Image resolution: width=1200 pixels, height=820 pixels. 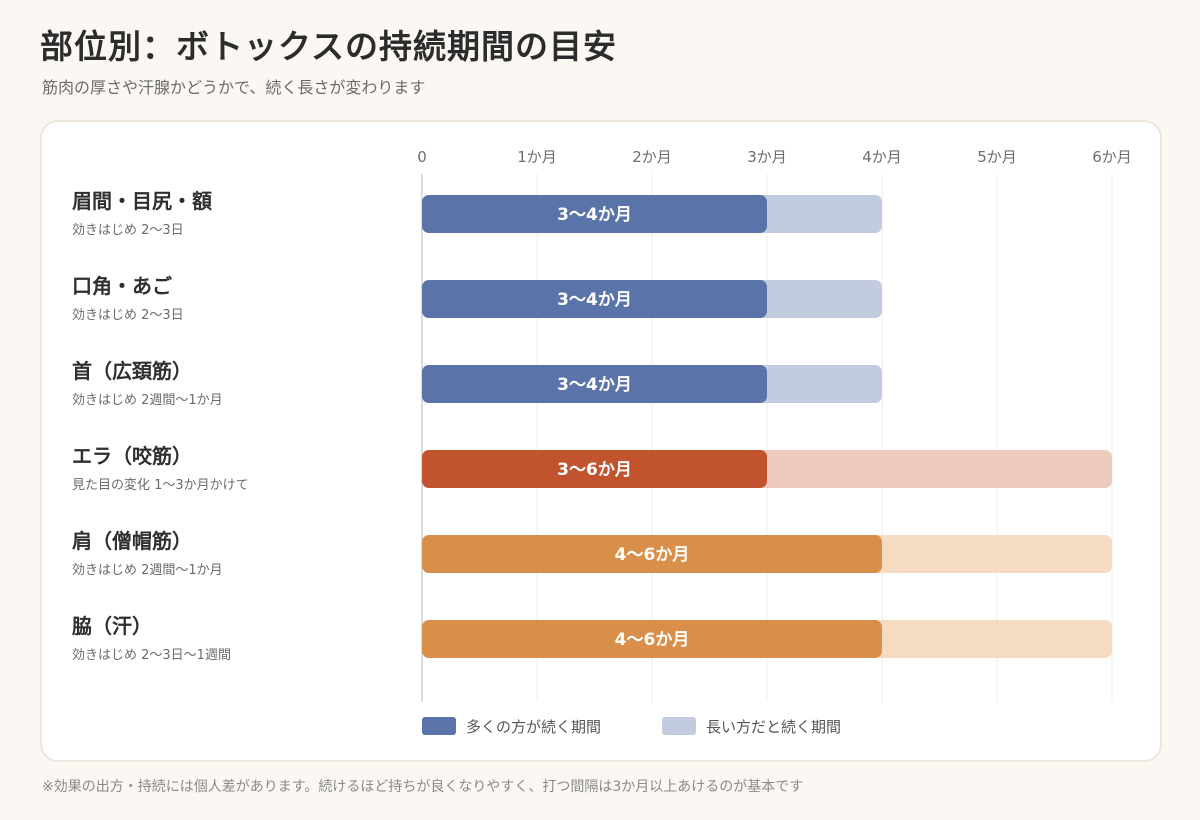 I want to click on legend-label: 長い方だと続く期間, so click(x=773, y=727).